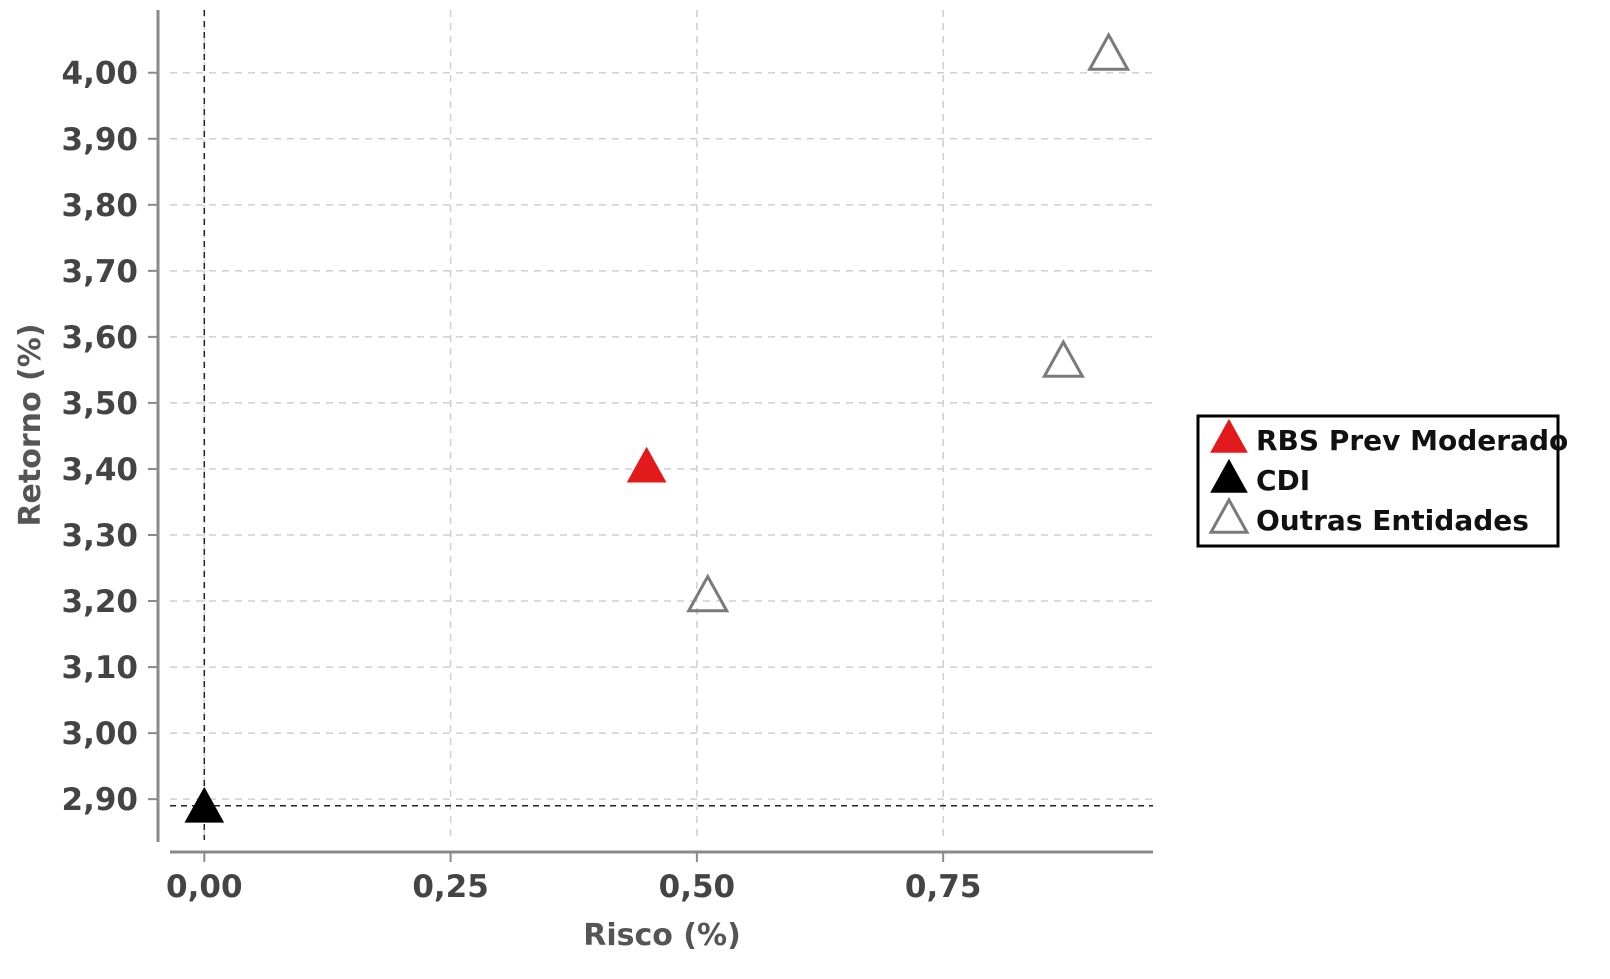 The image size is (1610, 979). I want to click on y-tick-label: 3,80, so click(100, 206).